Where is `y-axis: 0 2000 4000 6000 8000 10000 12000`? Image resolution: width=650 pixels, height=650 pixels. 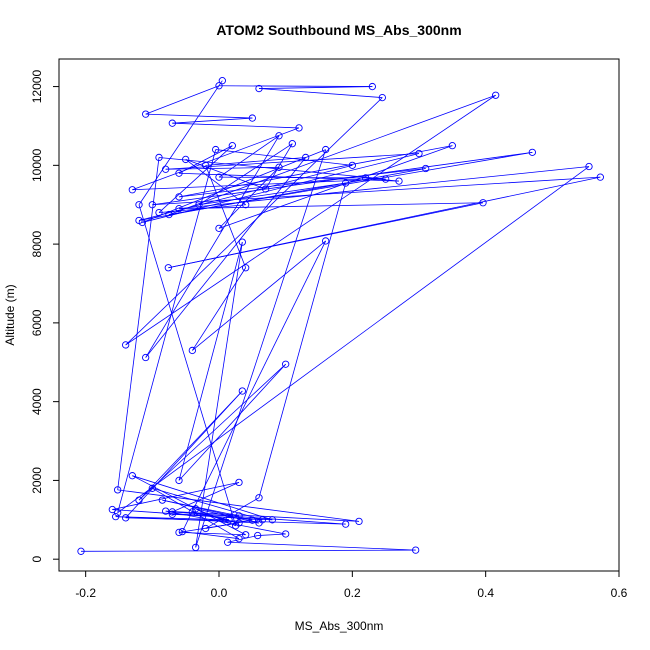
y-axis: 0 2000 4000 6000 8000 10000 12000 is located at coordinates (44, 316).